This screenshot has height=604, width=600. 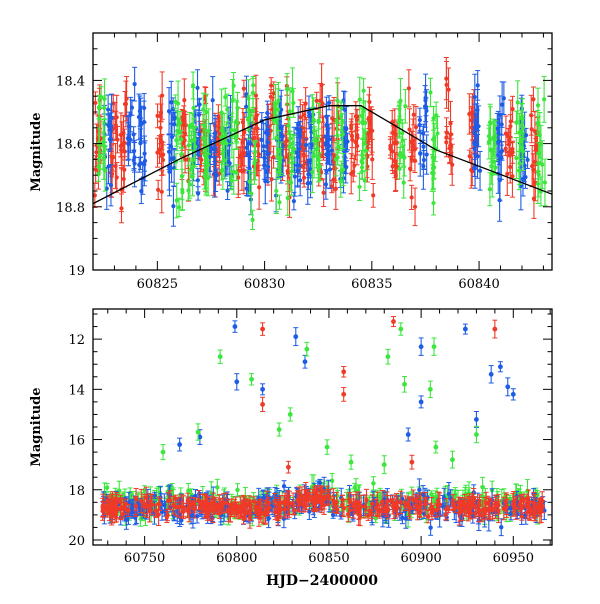 What do you see at coordinates (70, 208) in the screenshot?
I see `top-y-tick-label: 18.8` at bounding box center [70, 208].